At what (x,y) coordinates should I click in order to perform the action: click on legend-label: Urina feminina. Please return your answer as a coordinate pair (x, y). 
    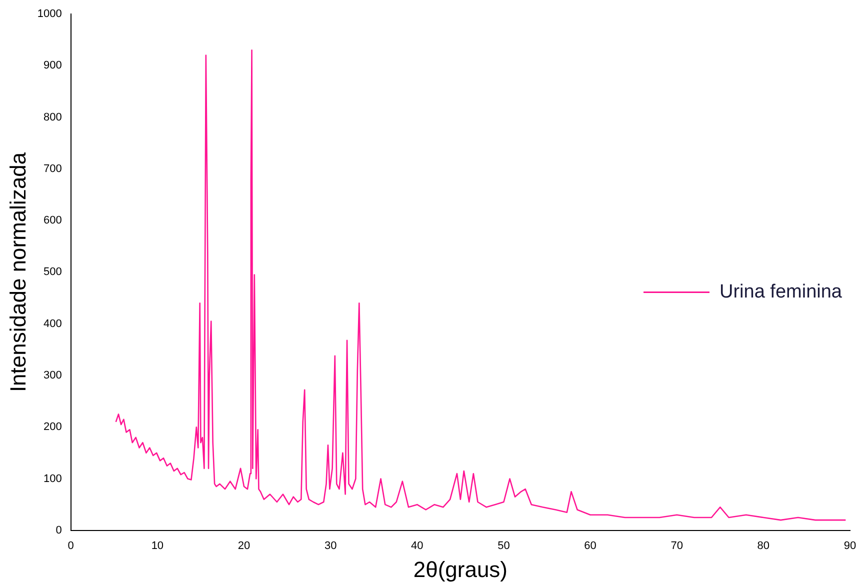
    Looking at the image, I should click on (781, 291).